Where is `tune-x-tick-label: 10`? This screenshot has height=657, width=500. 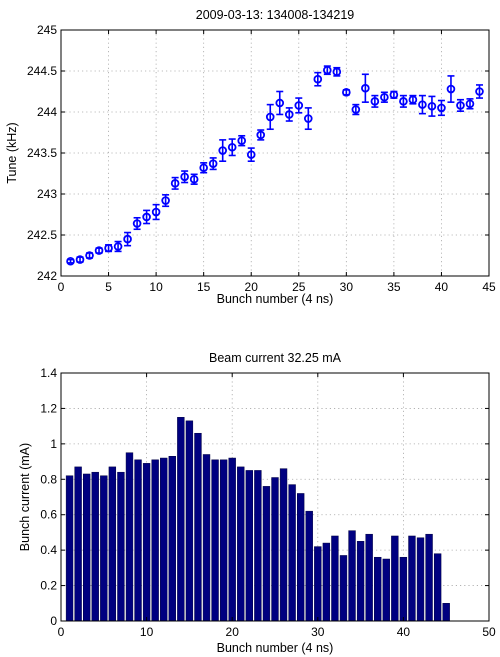
tune-x-tick-label: 10 is located at coordinates (156, 287).